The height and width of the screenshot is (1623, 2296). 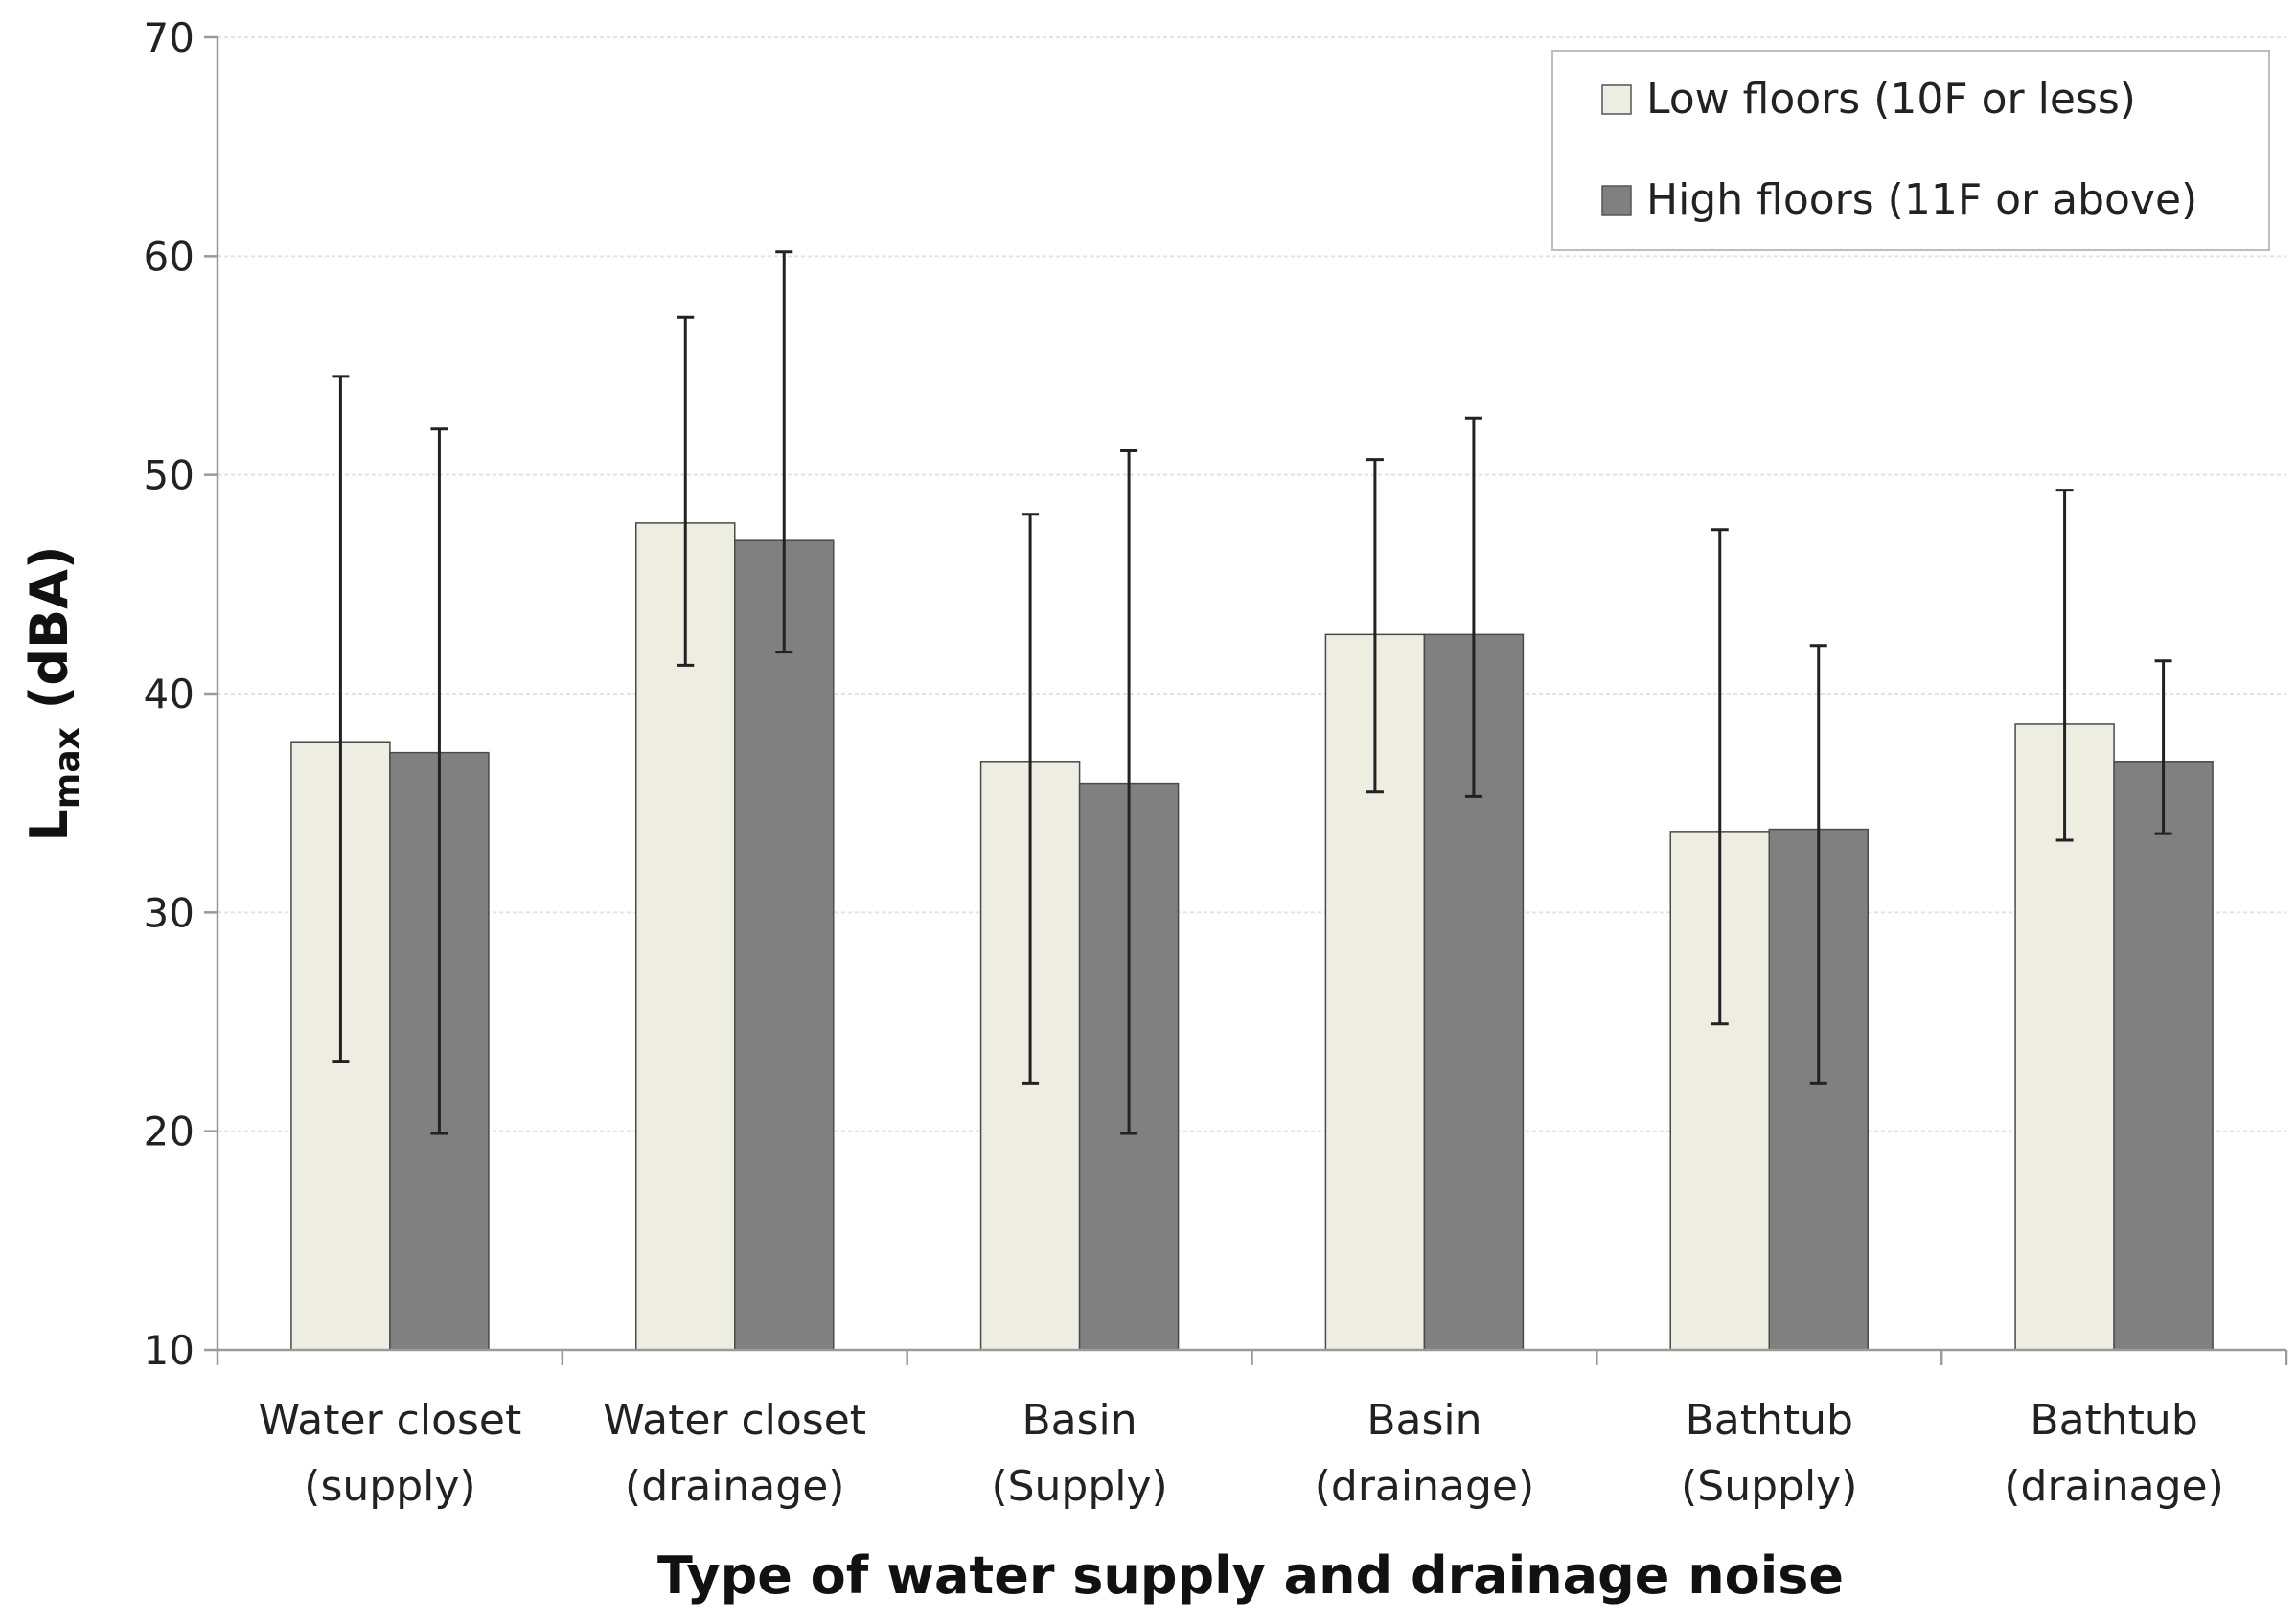 What do you see at coordinates (169, 475) in the screenshot?
I see `y-tick-label-50: 50` at bounding box center [169, 475].